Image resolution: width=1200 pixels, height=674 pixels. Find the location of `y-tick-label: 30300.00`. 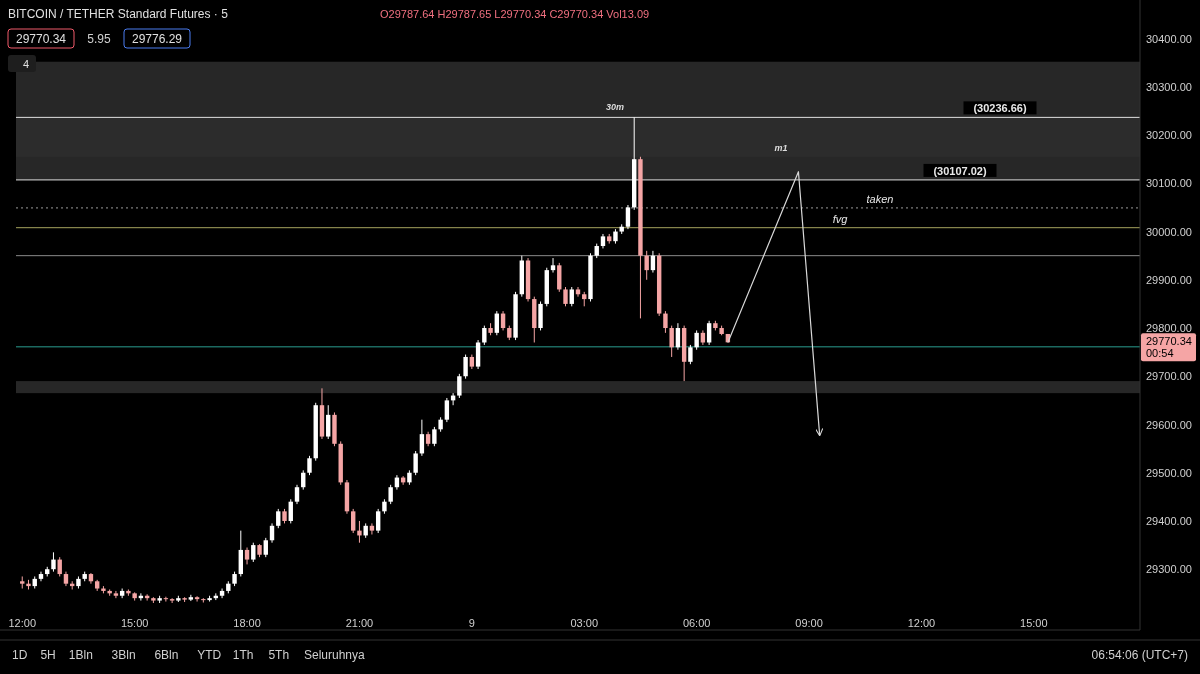

y-tick-label: 30300.00 is located at coordinates (1169, 86).